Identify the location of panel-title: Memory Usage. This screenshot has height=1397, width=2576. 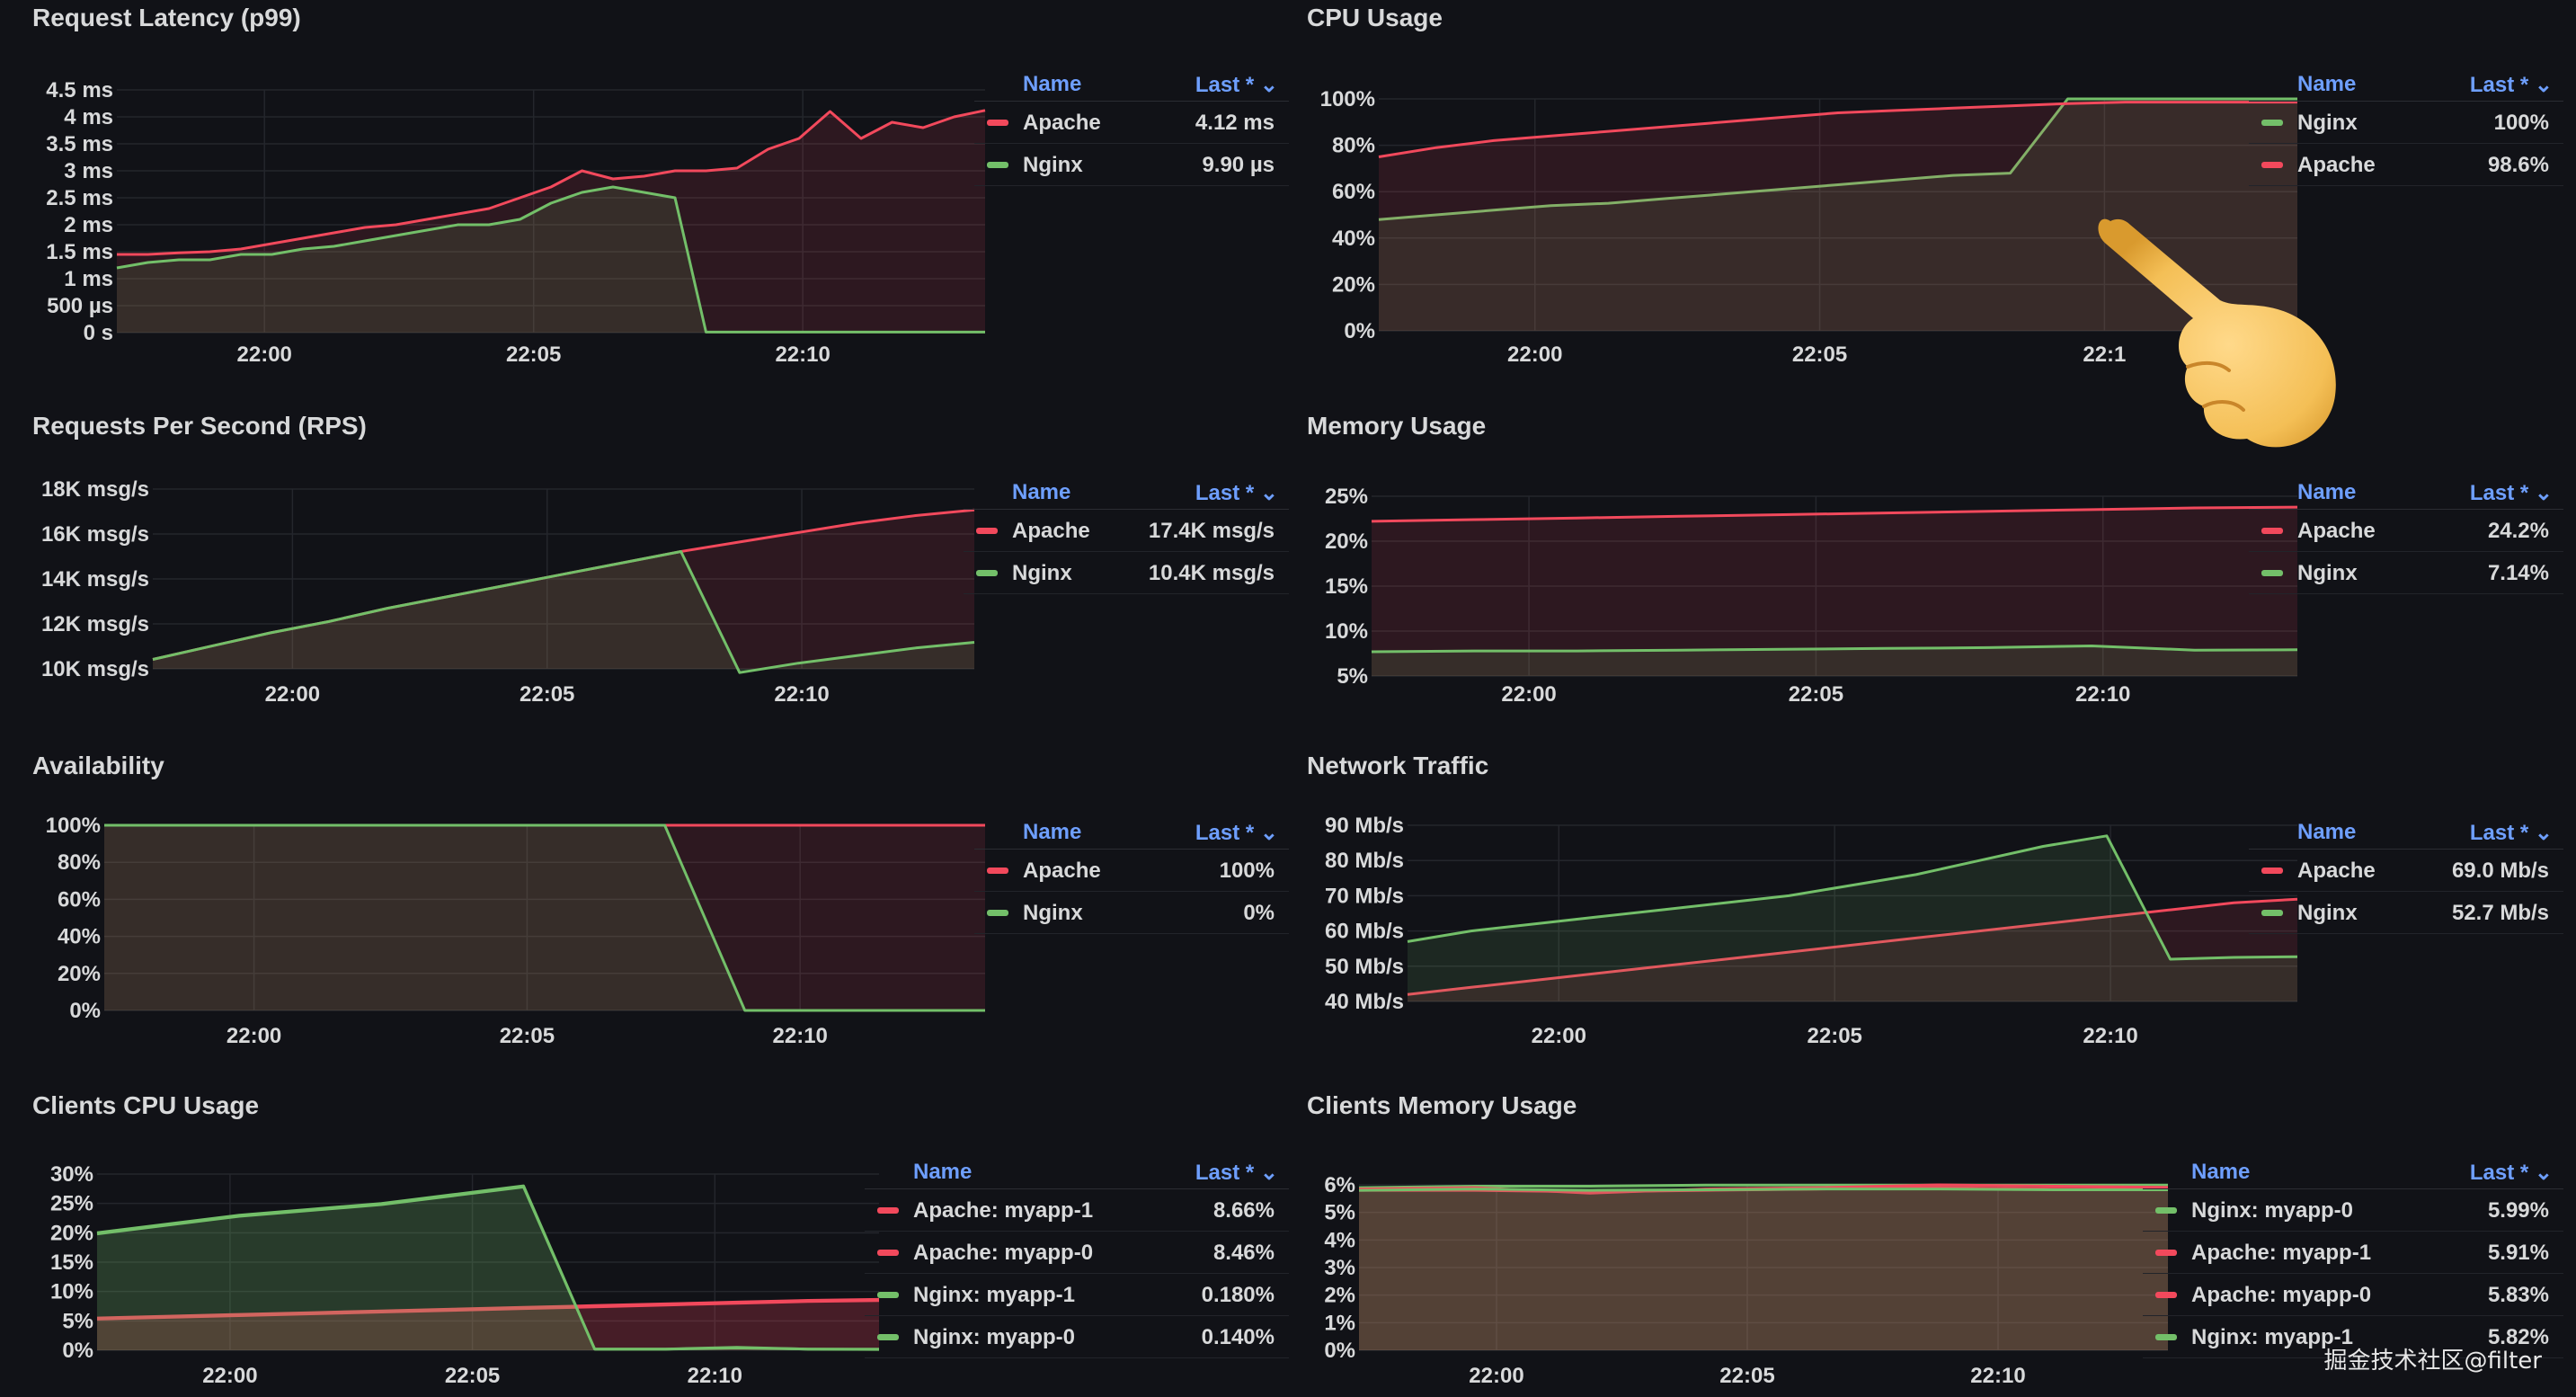
(1397, 426).